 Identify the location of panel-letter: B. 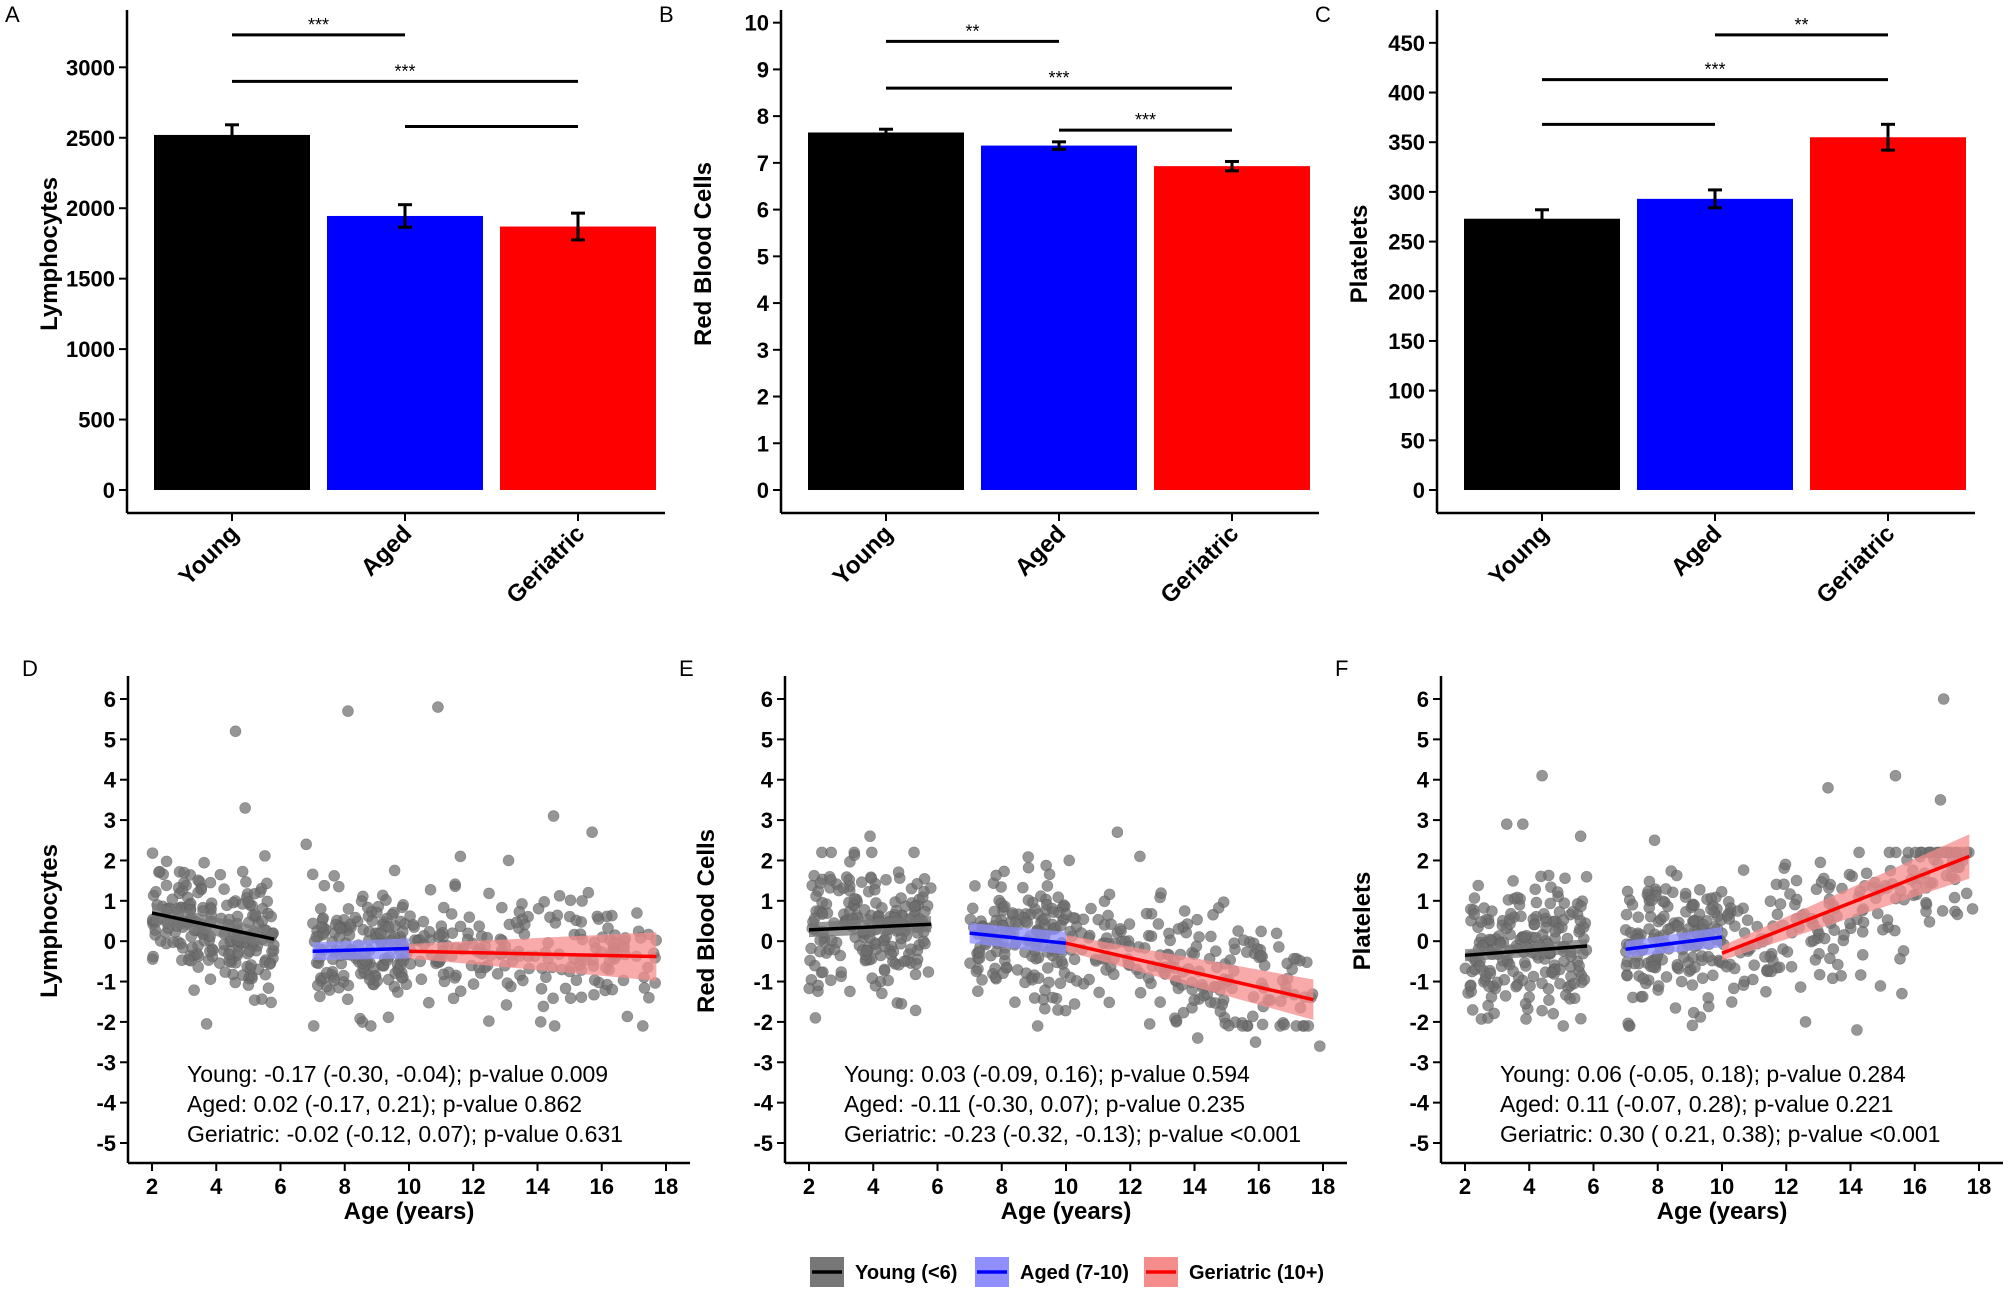
(666, 14).